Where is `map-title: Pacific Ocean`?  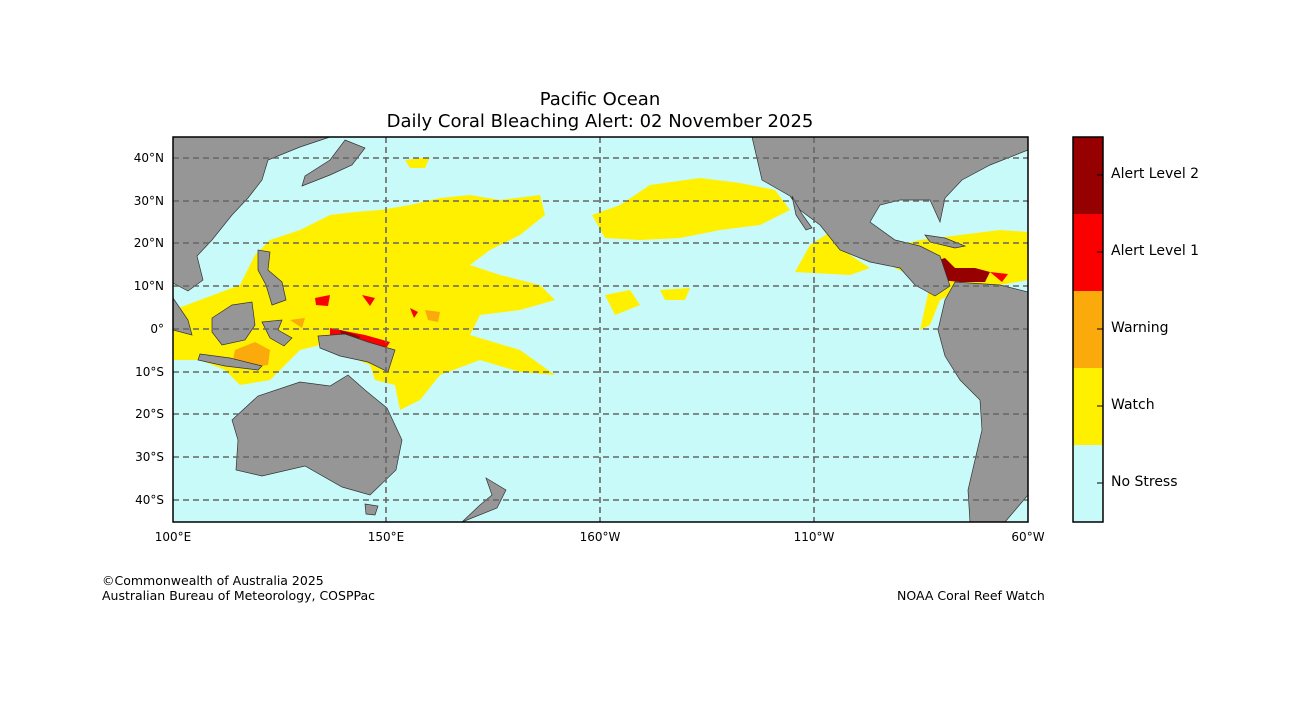
map-title: Pacific Ocean is located at coordinates (600, 99).